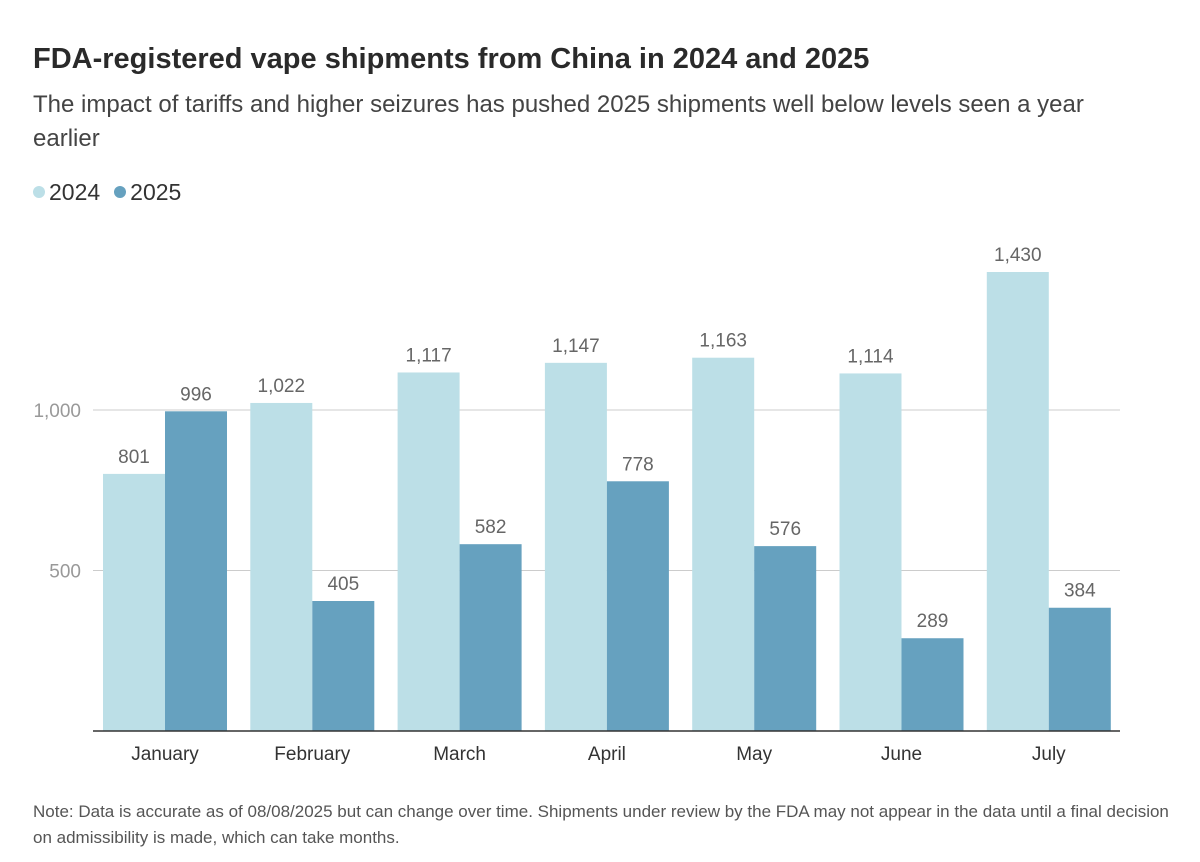 This screenshot has height=862, width=1200. I want to click on x-tick-label-june: June, so click(901, 754).